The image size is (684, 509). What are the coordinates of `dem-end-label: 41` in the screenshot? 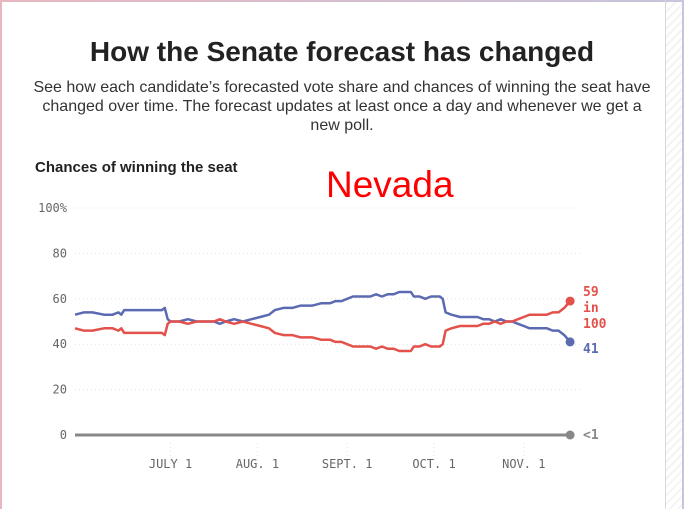 It's located at (591, 349).